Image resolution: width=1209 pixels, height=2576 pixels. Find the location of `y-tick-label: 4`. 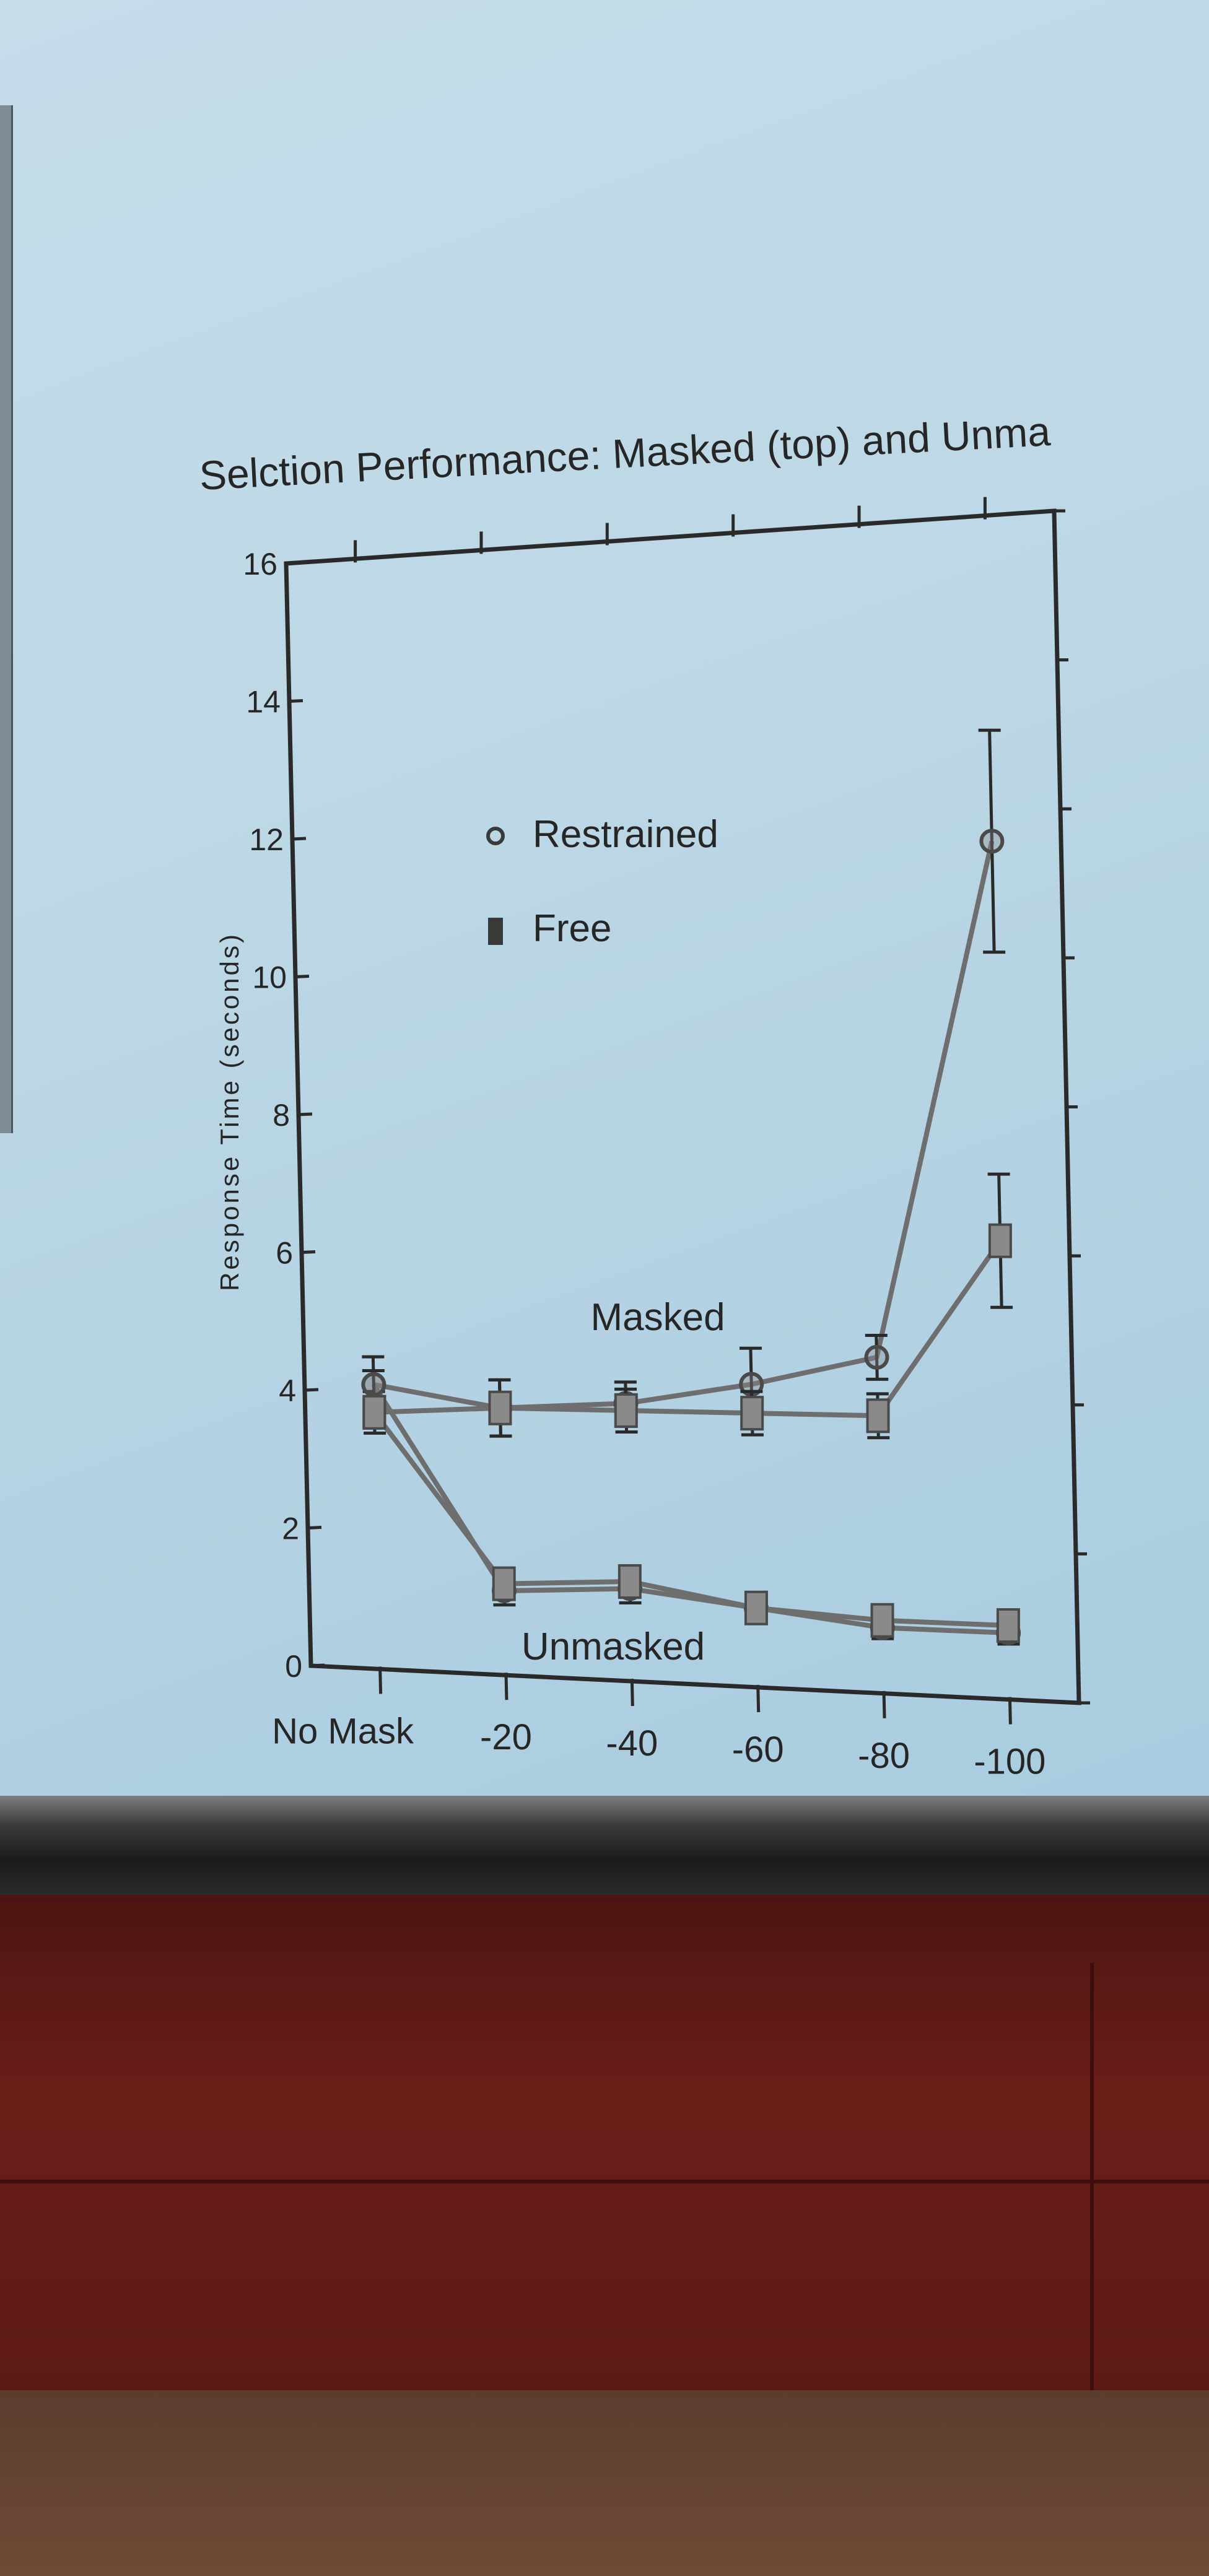

y-tick-label: 4 is located at coordinates (287, 1390).